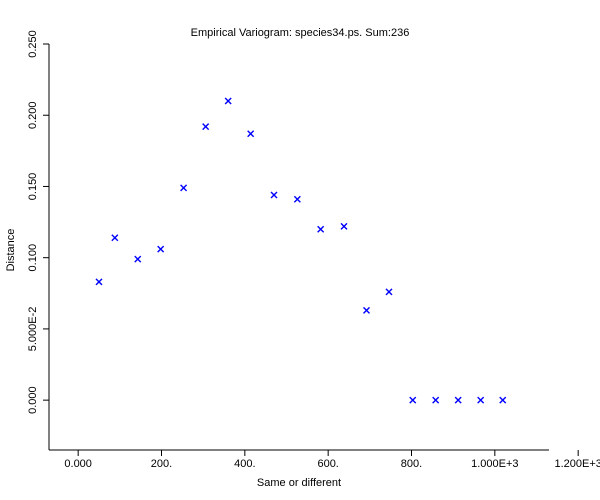 The image size is (600, 500). I want to click on y-tick-label: 5.000E-2, so click(33, 329).